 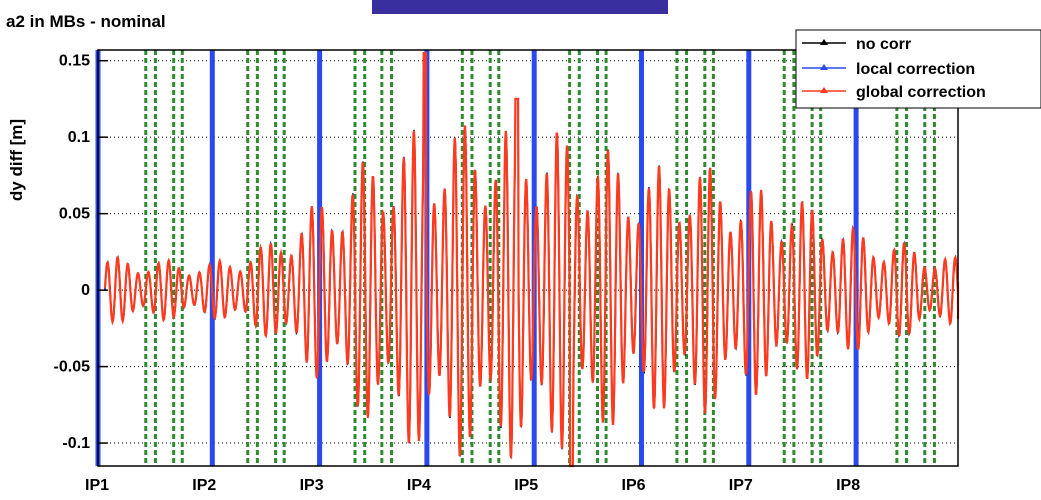 What do you see at coordinates (74, 214) in the screenshot?
I see `y-tick-label: 0.05` at bounding box center [74, 214].